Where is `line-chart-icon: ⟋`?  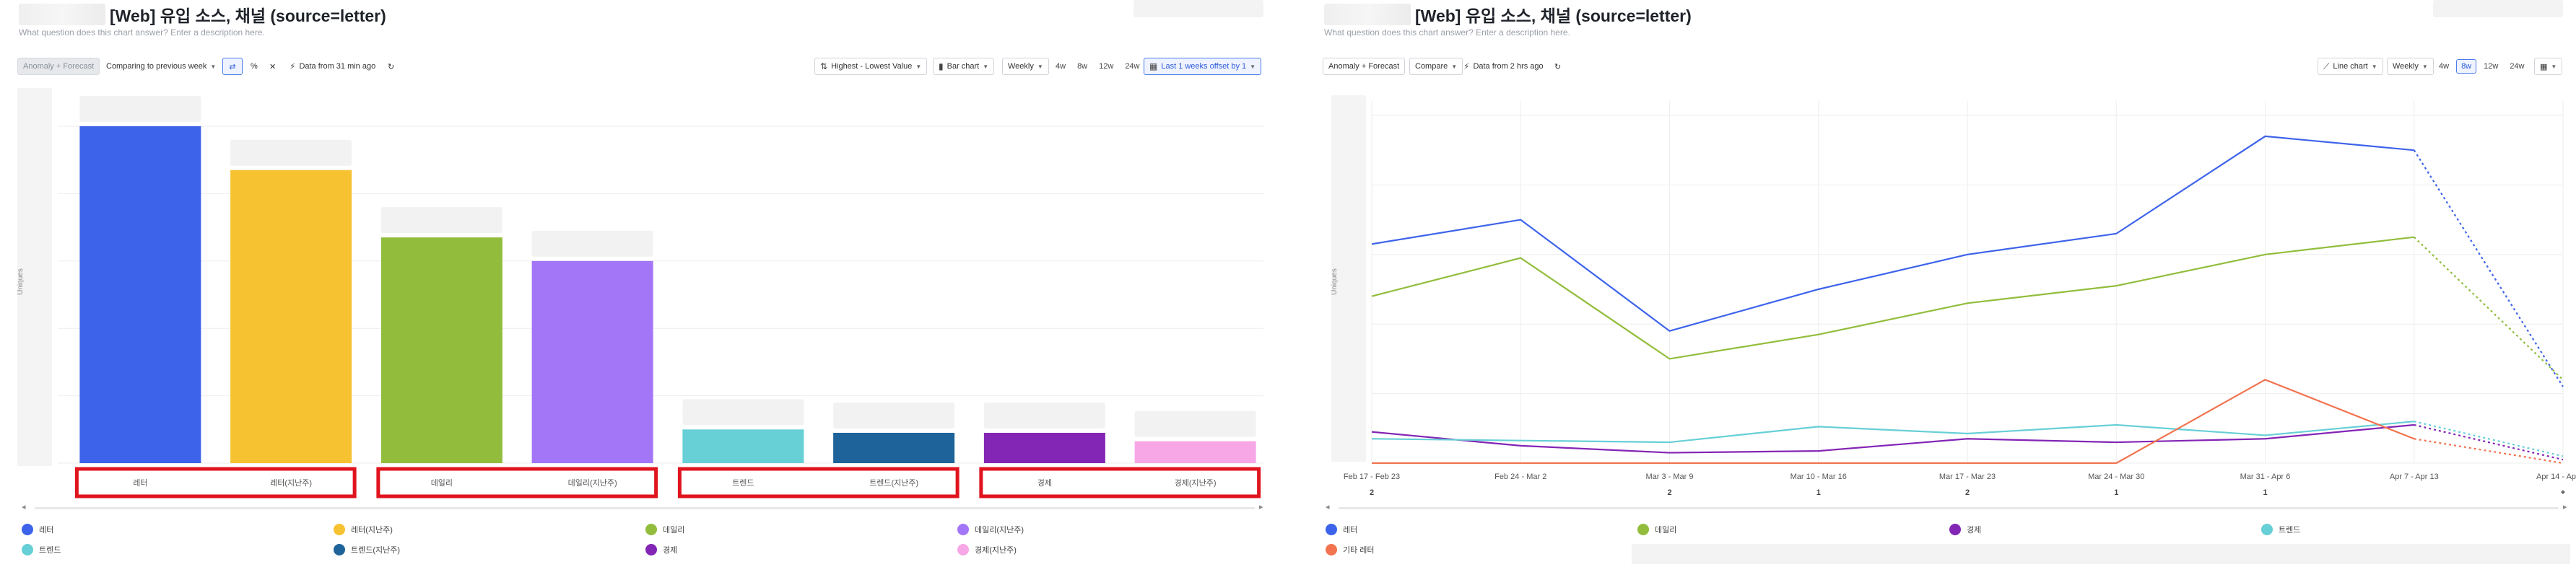
line-chart-icon: ⟋ is located at coordinates (2326, 66).